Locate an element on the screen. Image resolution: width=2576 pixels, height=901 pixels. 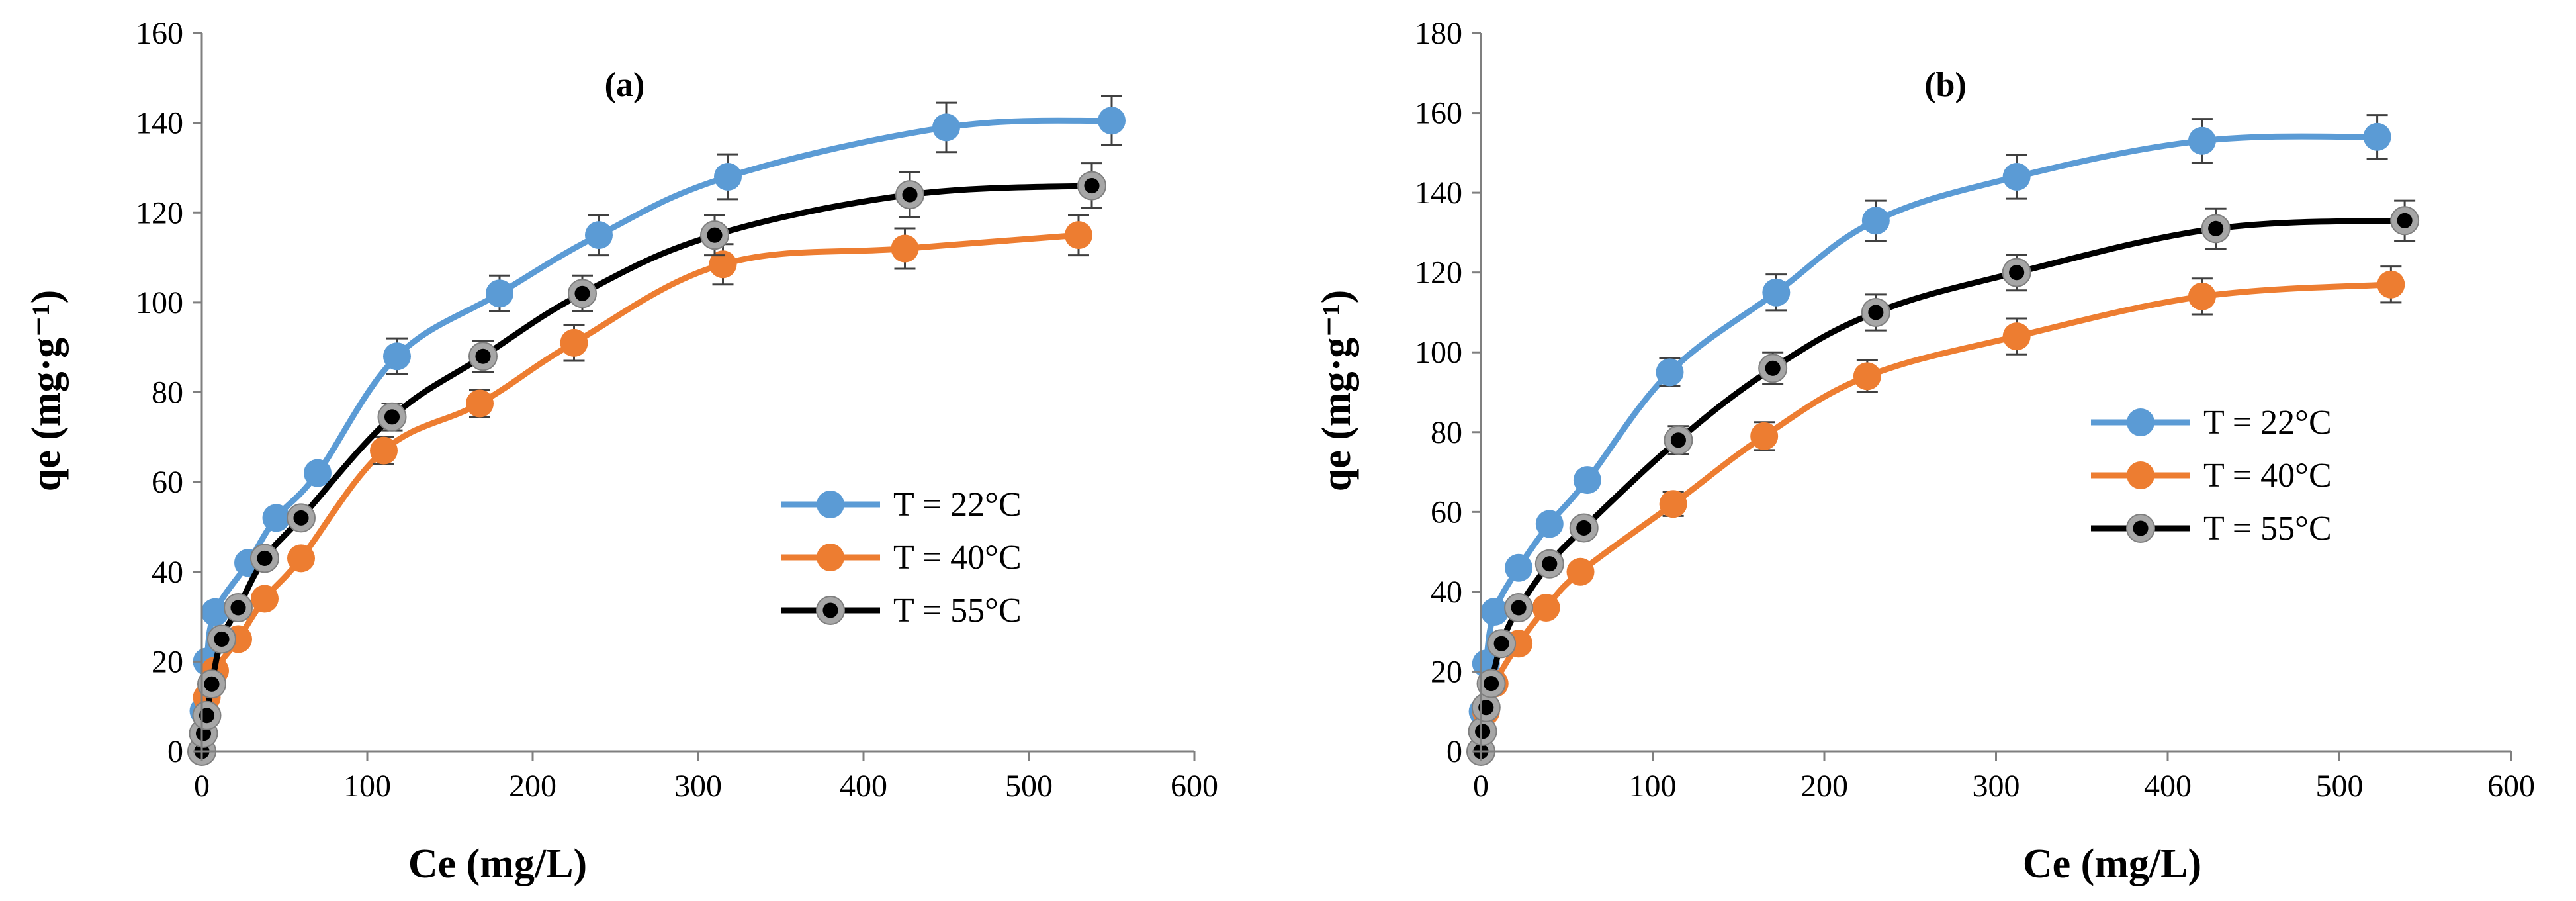
panel-label-b: (b) is located at coordinates (1945, 85).